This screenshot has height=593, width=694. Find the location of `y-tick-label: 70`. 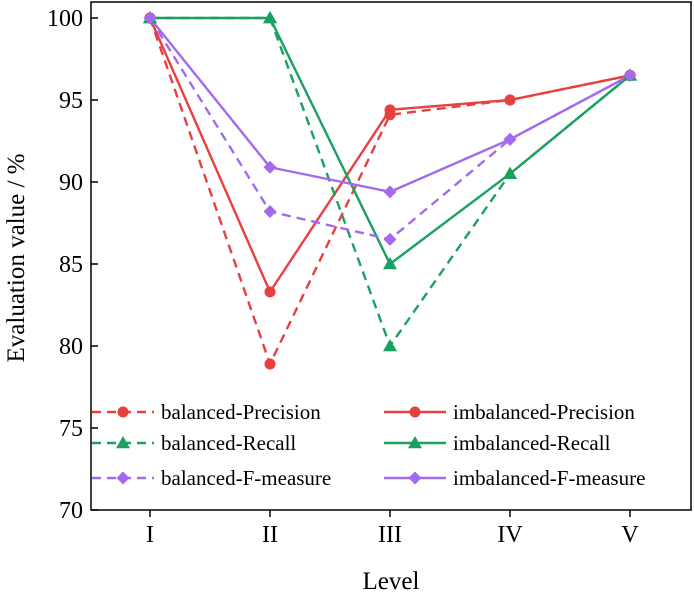

y-tick-label: 70 is located at coordinates (71, 511).